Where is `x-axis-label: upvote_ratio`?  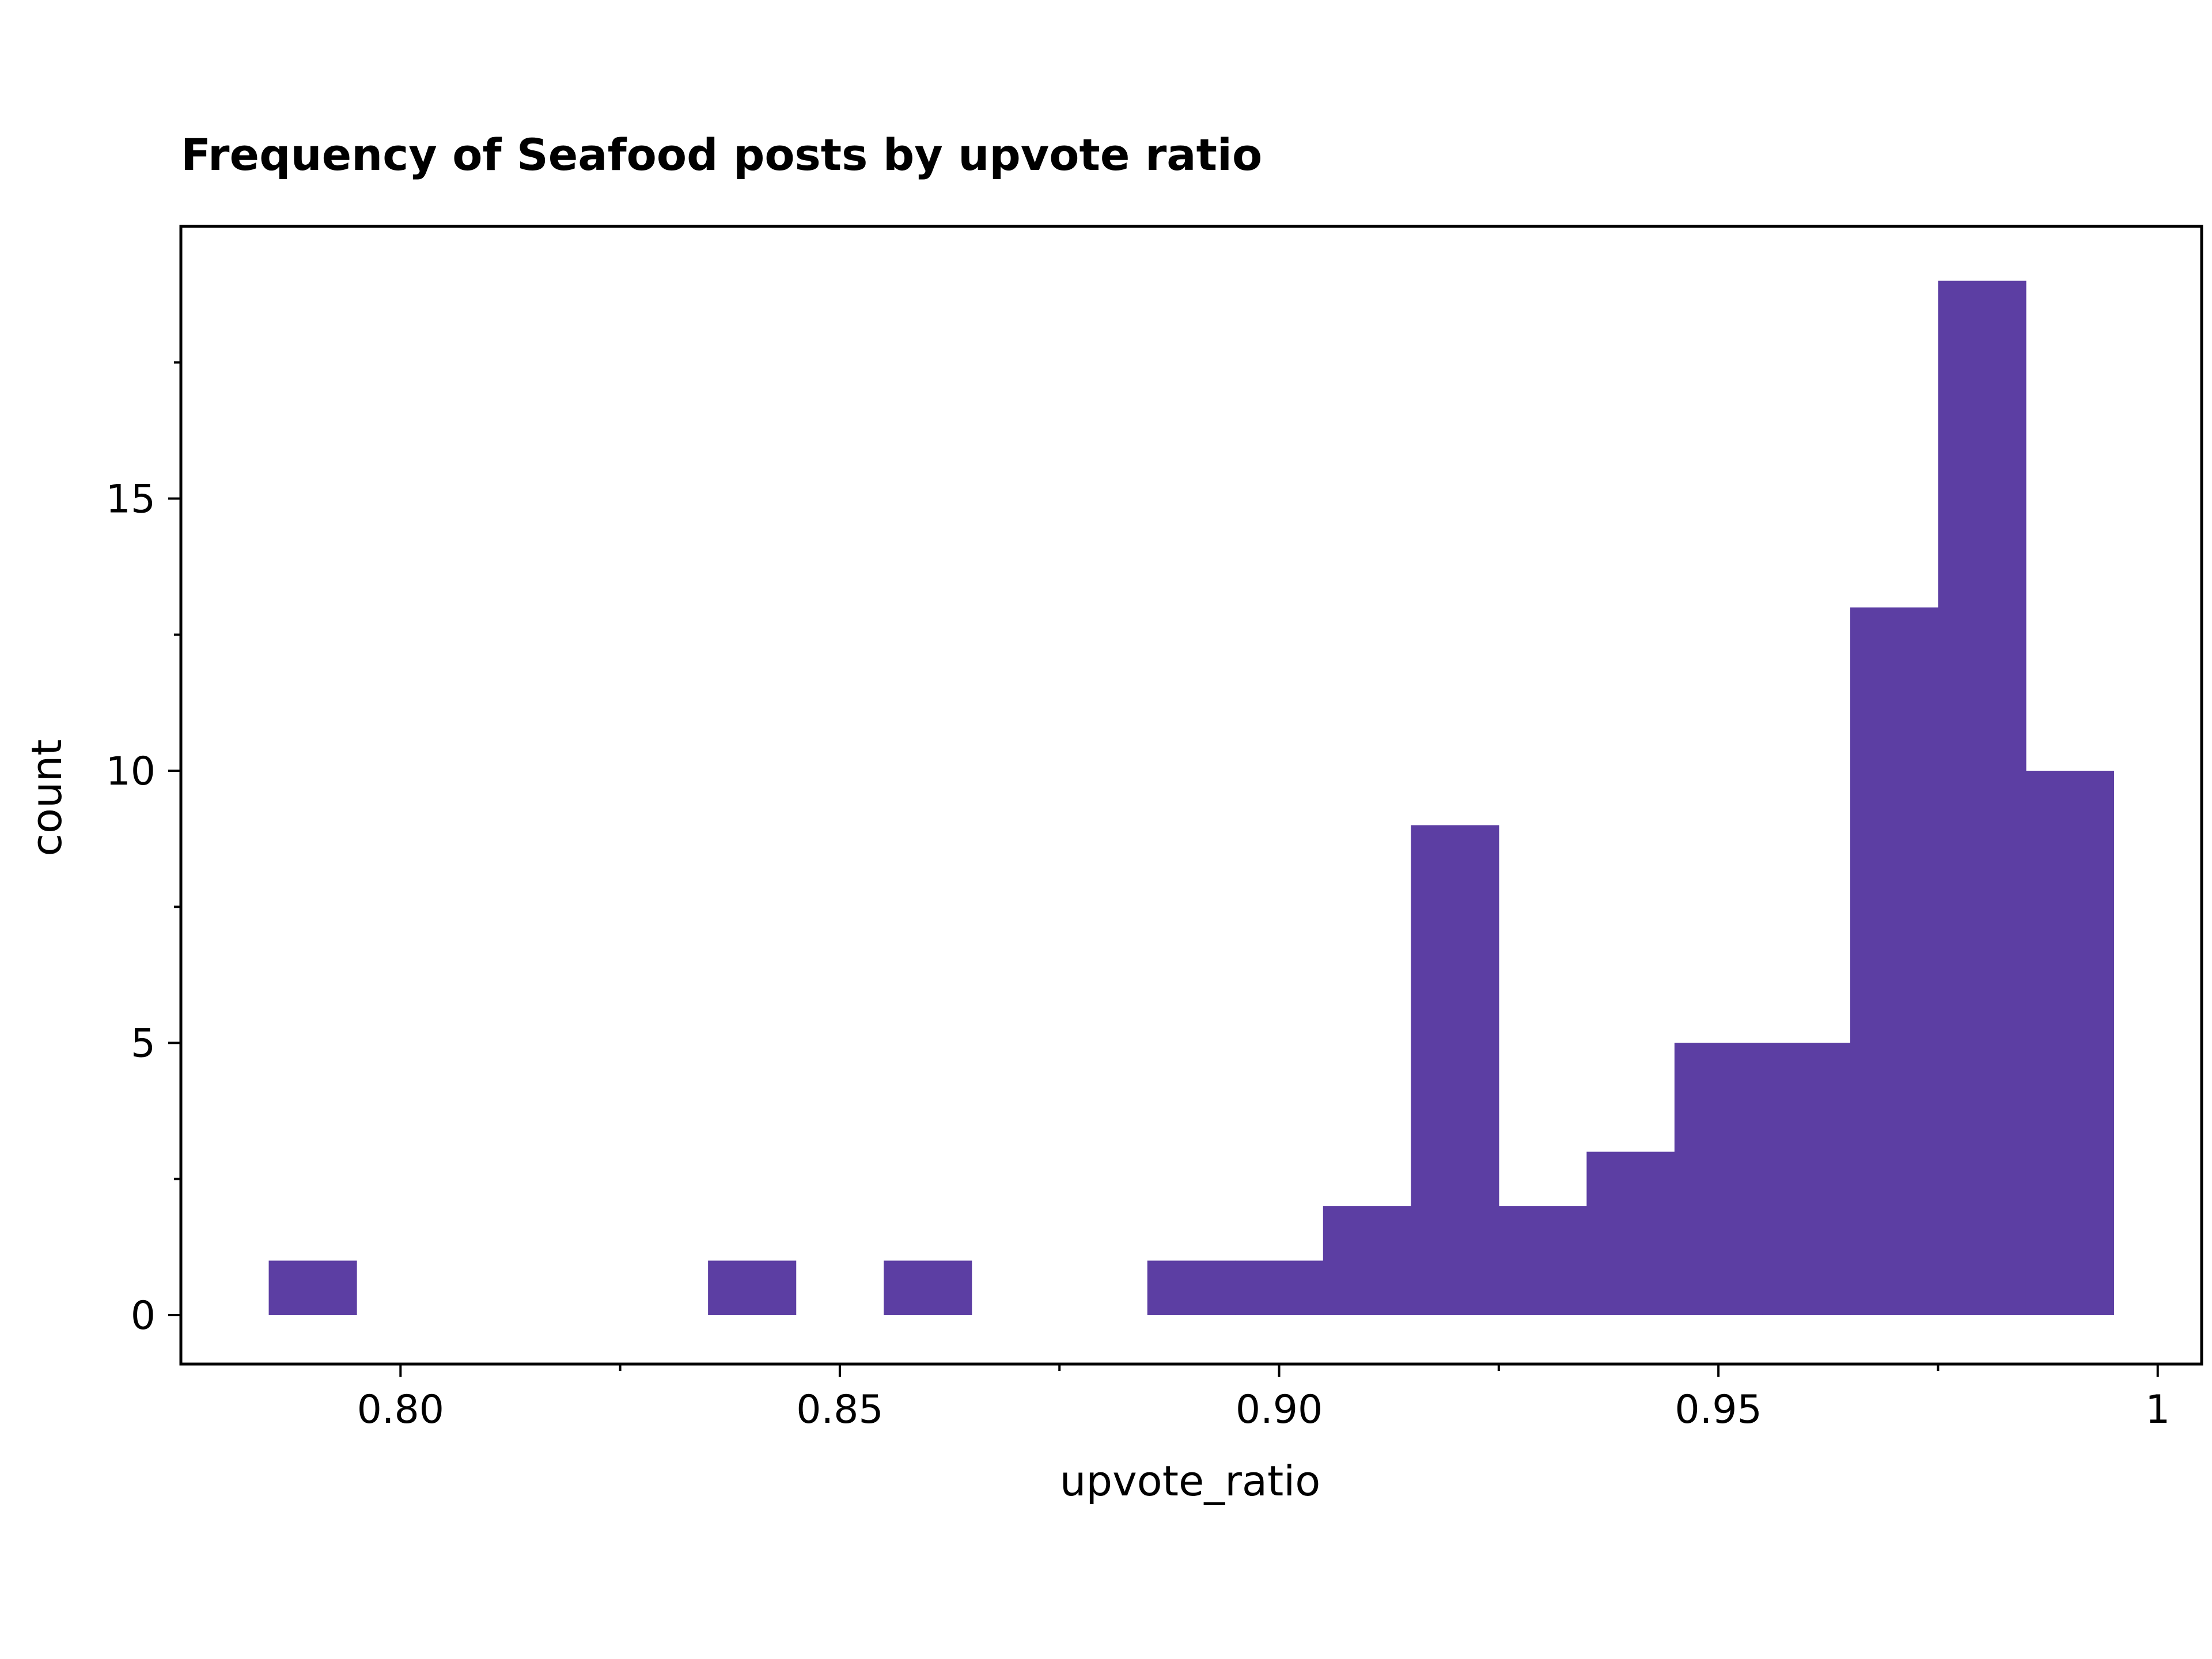
x-axis-label: upvote_ratio is located at coordinates (1190, 1481).